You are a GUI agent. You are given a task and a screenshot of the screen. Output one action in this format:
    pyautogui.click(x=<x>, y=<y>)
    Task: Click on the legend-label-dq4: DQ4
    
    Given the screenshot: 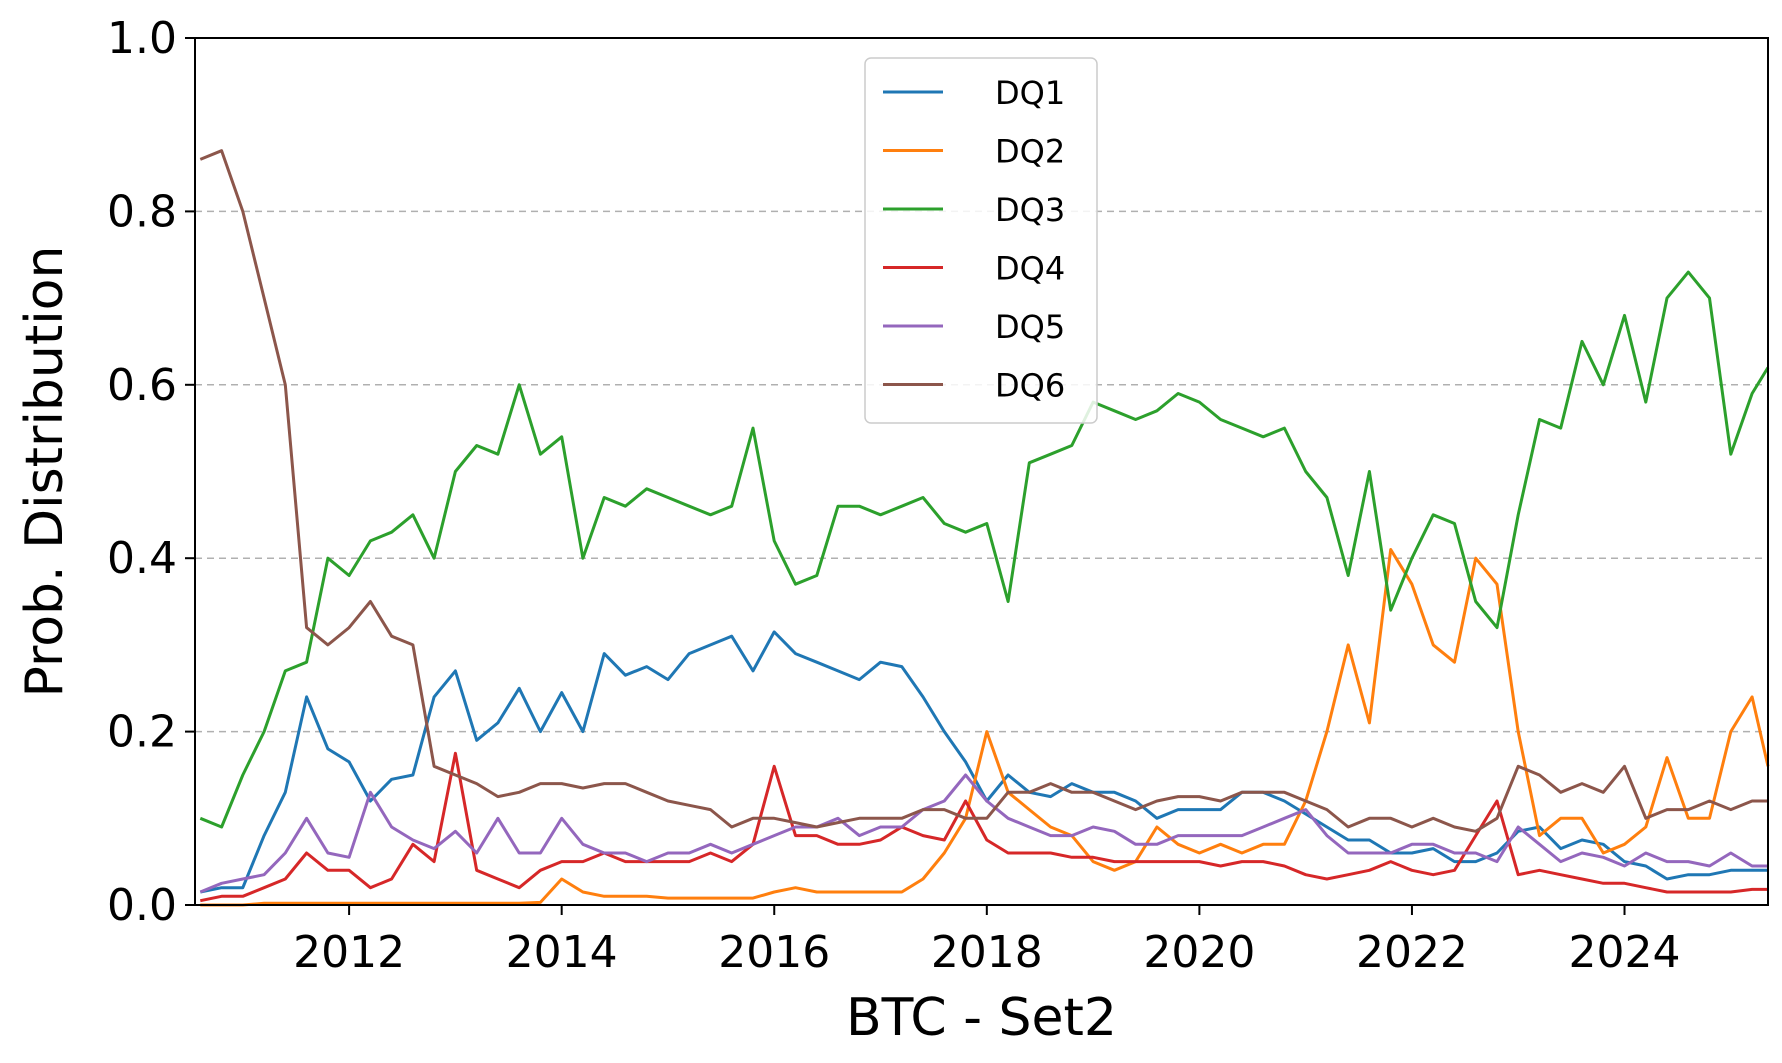 What is the action you would take?
    pyautogui.click(x=1030, y=269)
    